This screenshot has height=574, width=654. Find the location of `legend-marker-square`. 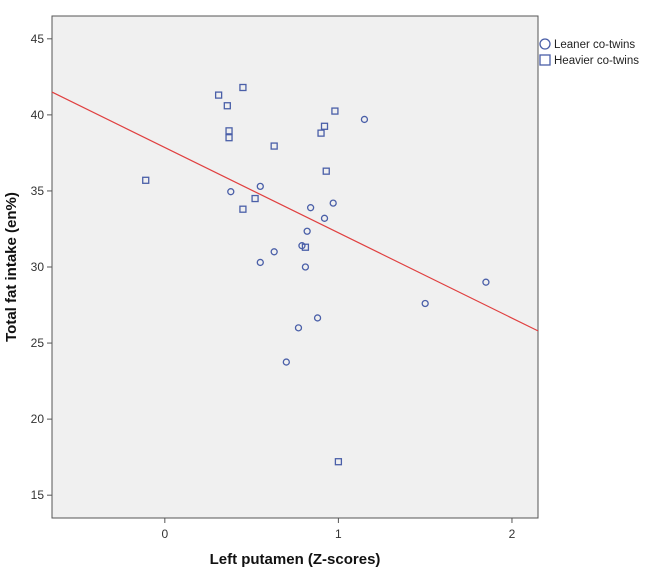

legend-marker-square is located at coordinates (545, 60).